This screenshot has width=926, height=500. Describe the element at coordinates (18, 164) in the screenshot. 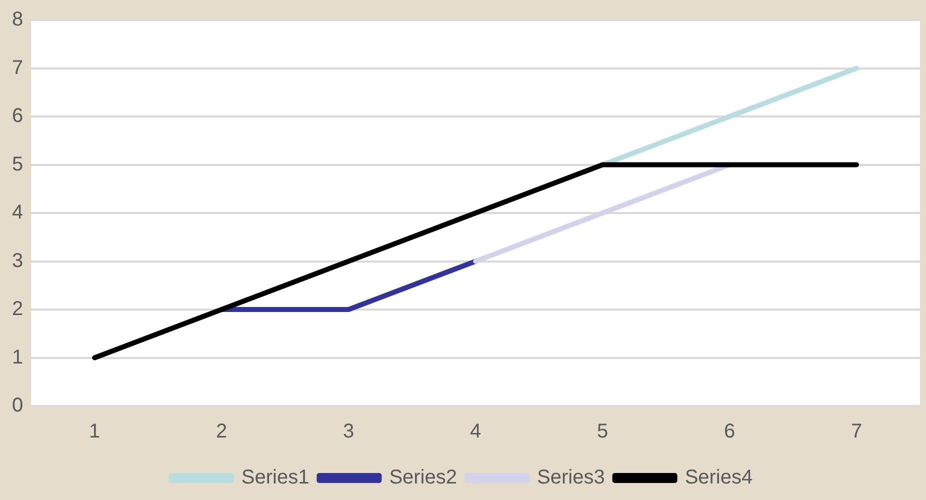

I see `y-tick-label: 5` at that location.